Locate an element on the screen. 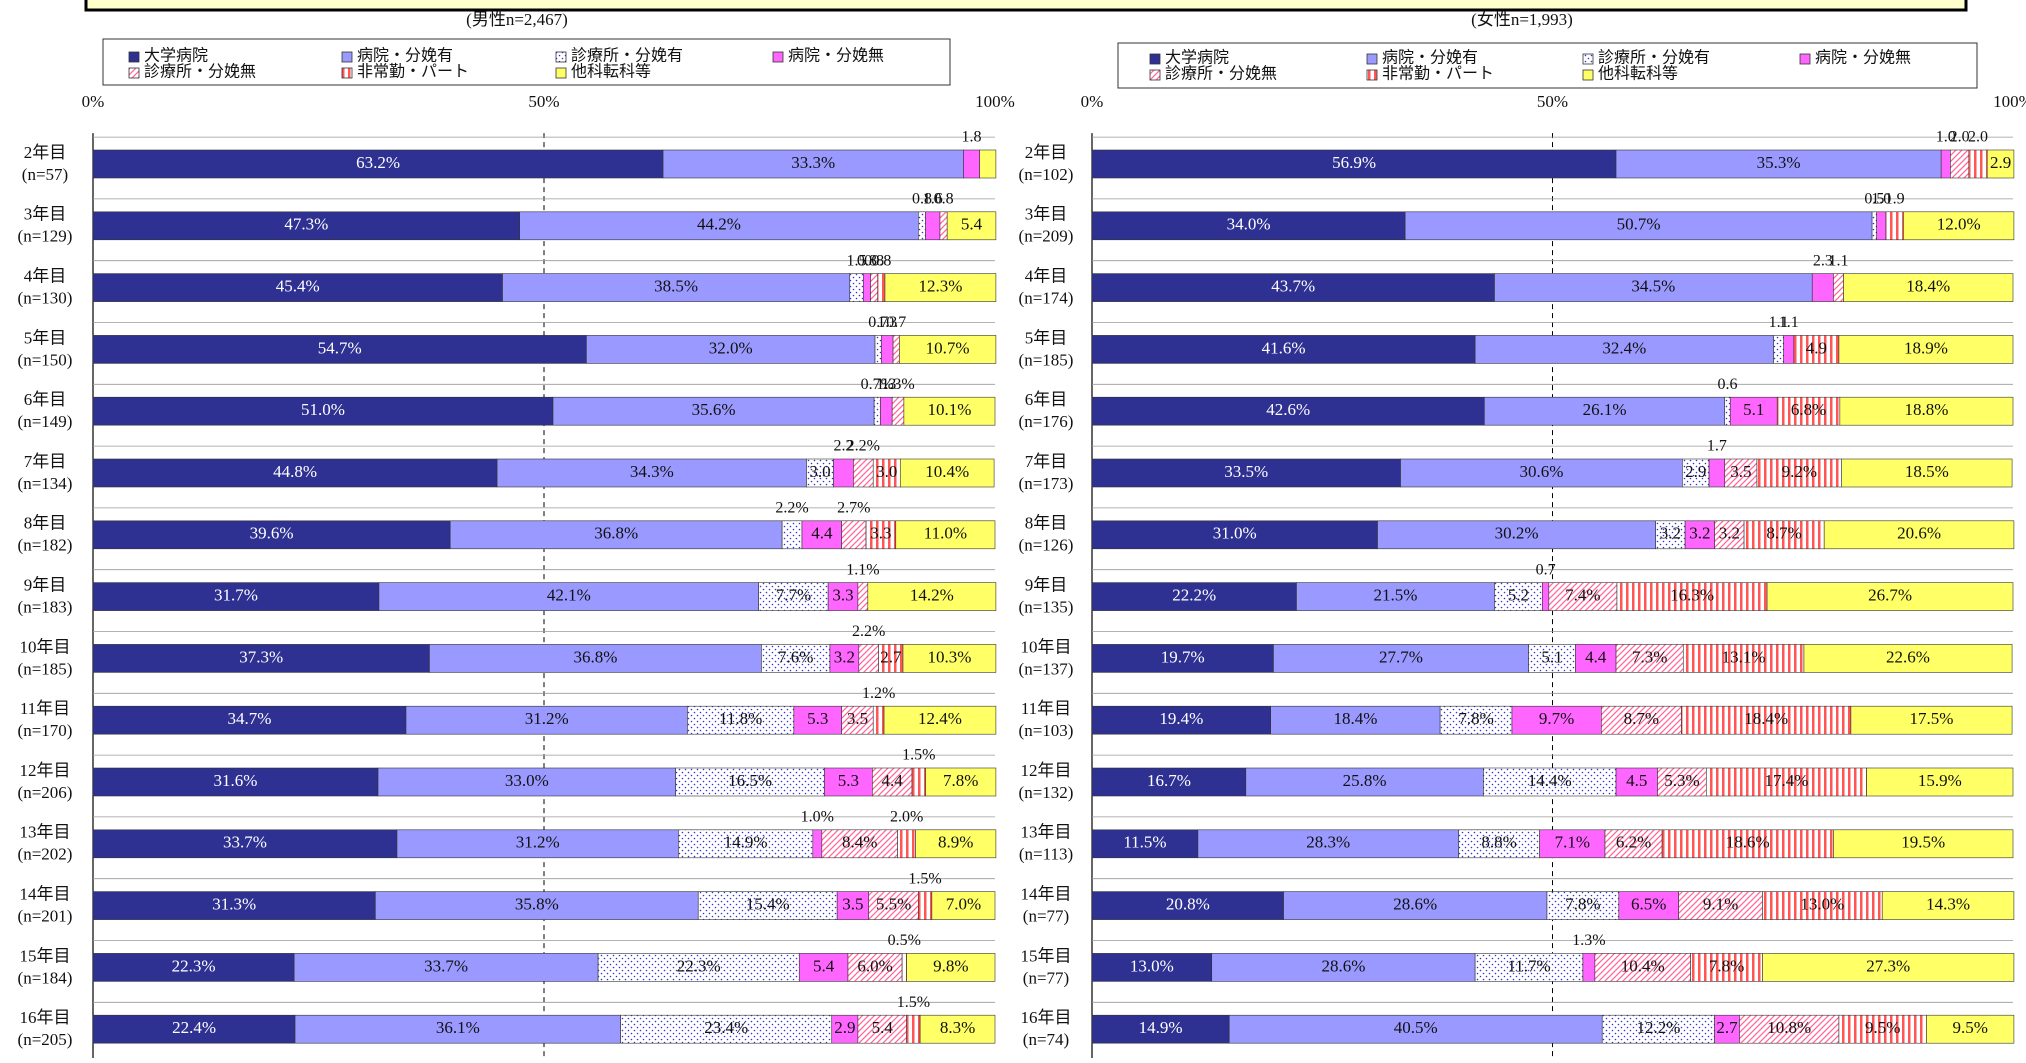 This screenshot has width=2026, height=1063. value-label: 7.6% is located at coordinates (795, 656).